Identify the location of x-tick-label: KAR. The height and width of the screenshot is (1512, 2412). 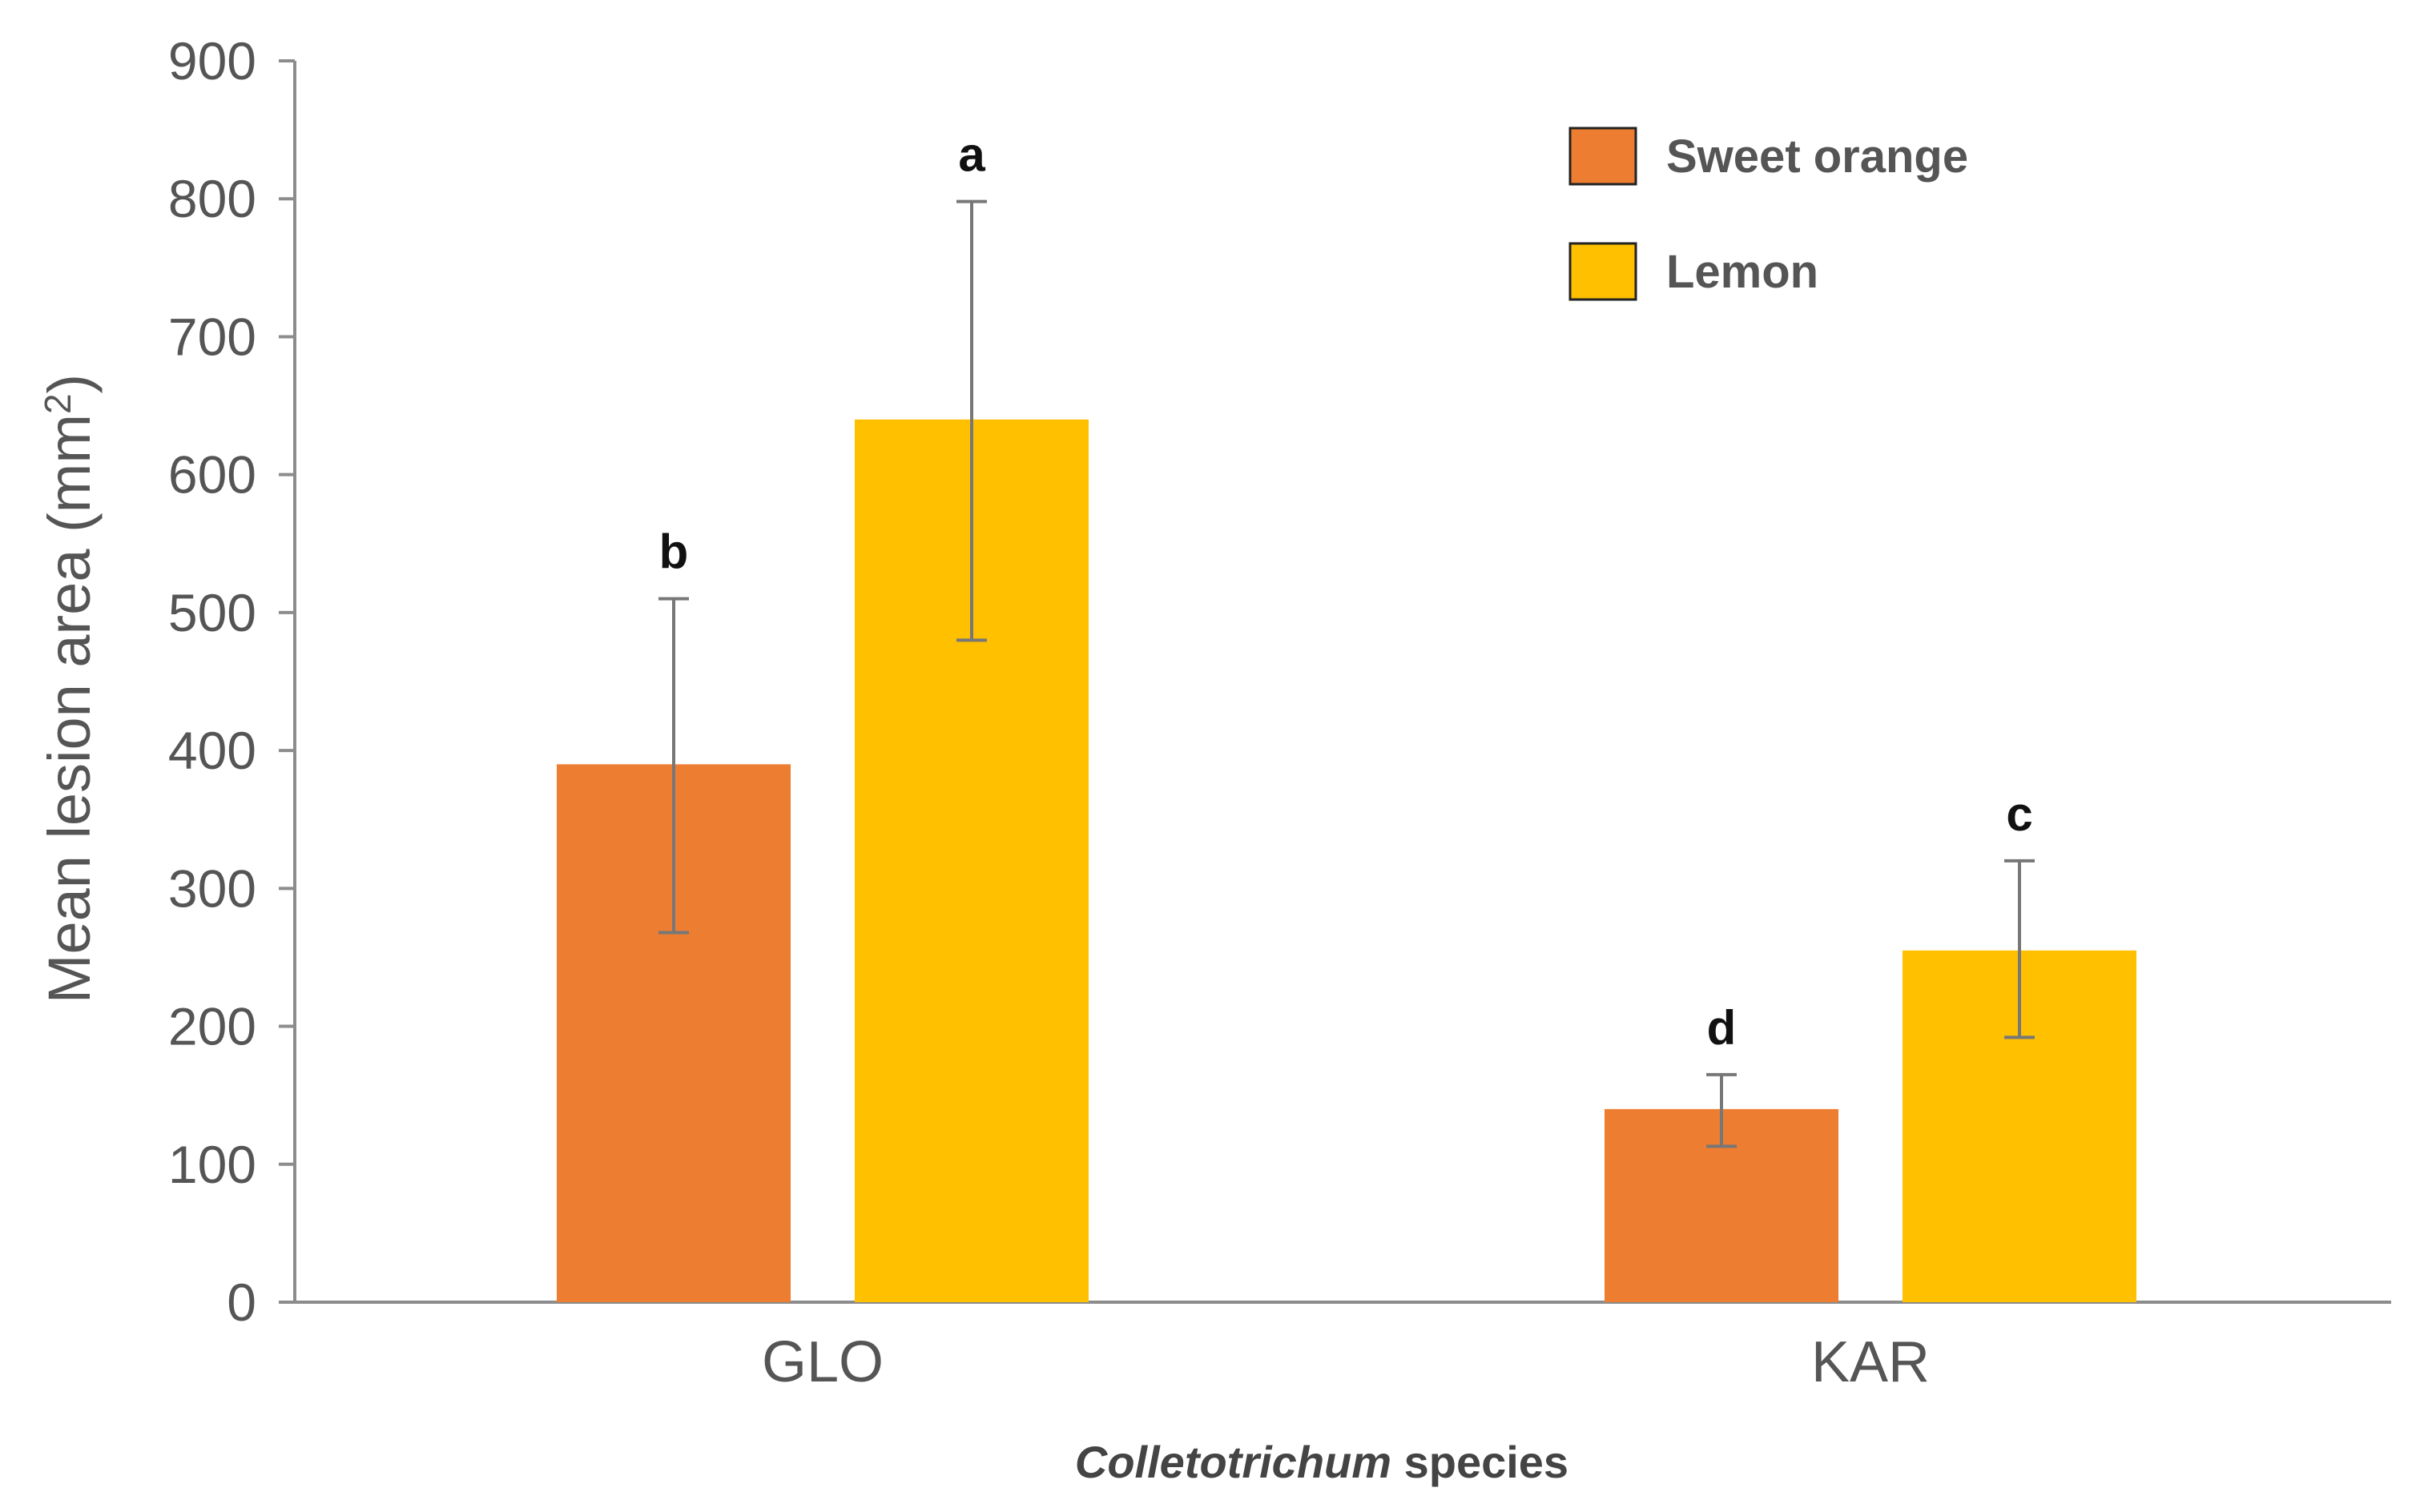
(1870, 1362).